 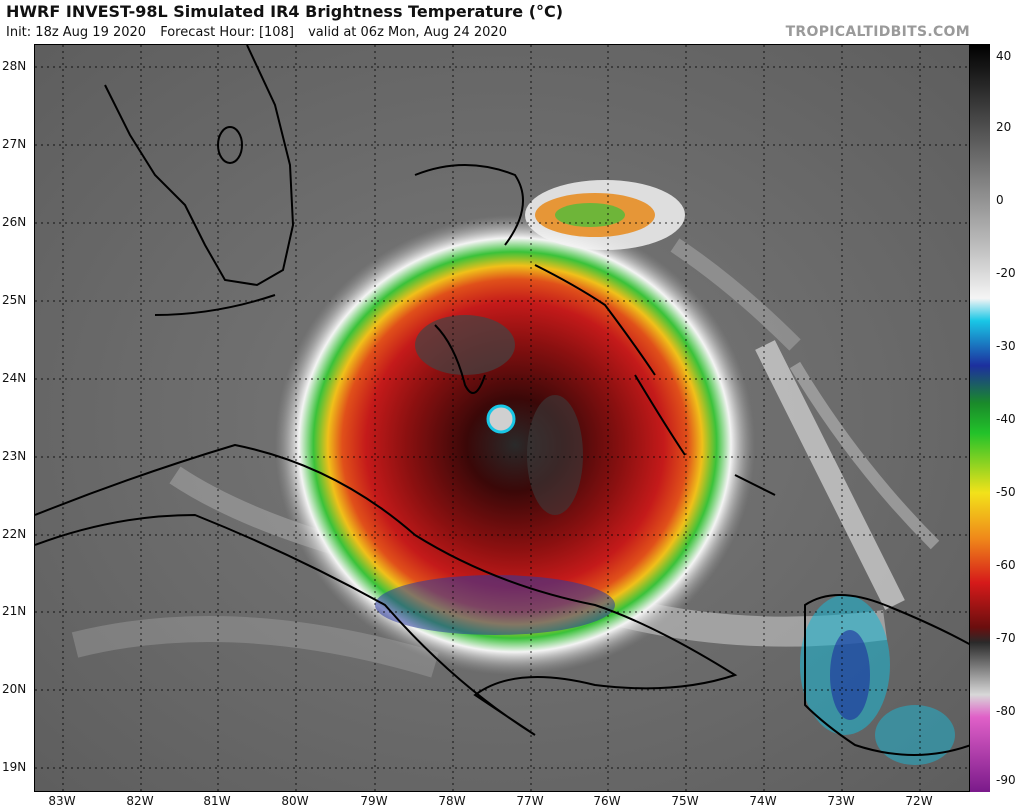 What do you see at coordinates (199, 166) in the screenshot?
I see `florida-coast` at bounding box center [199, 166].